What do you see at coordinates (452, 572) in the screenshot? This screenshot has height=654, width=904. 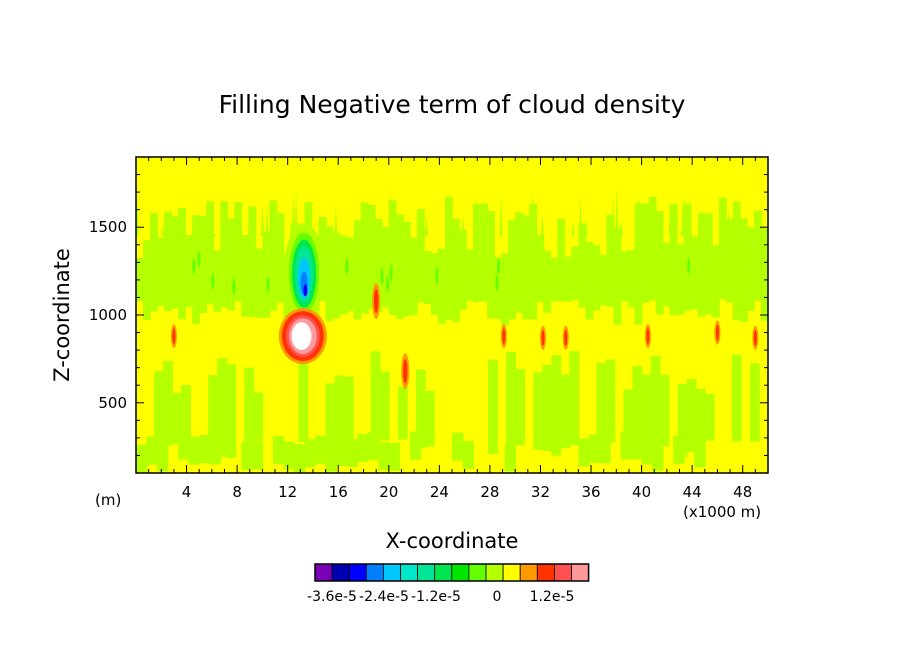 I see `colorbar-frame` at bounding box center [452, 572].